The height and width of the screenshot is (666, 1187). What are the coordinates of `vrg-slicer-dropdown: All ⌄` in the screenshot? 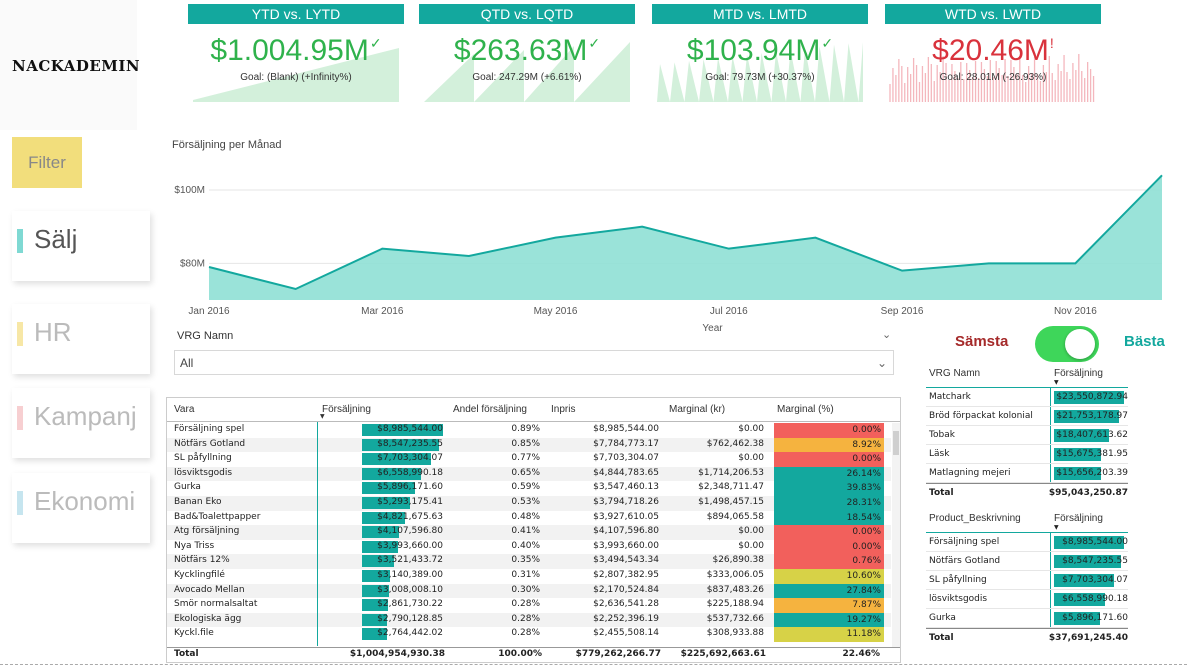 It's located at (534, 362).